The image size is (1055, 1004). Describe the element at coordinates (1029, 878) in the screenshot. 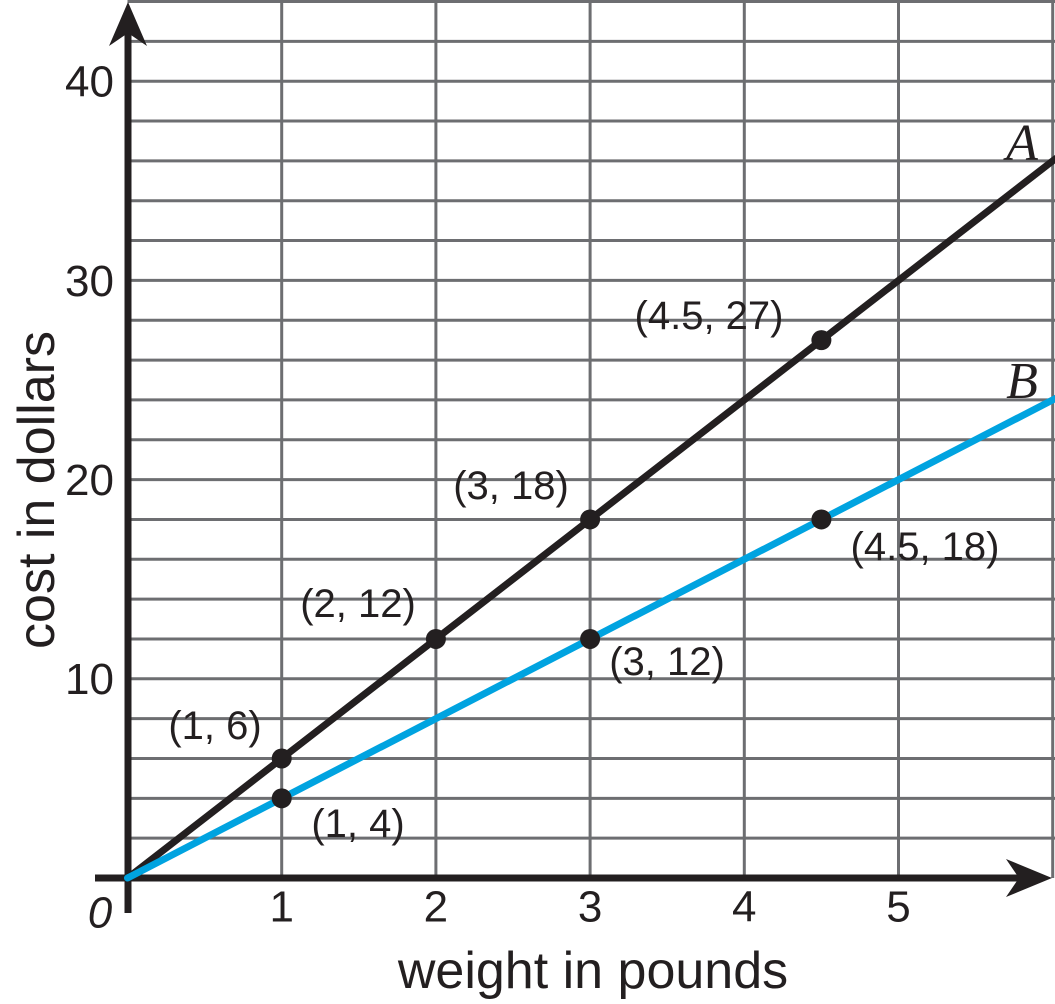

I see `x-axis-arrowhead-icon` at that location.